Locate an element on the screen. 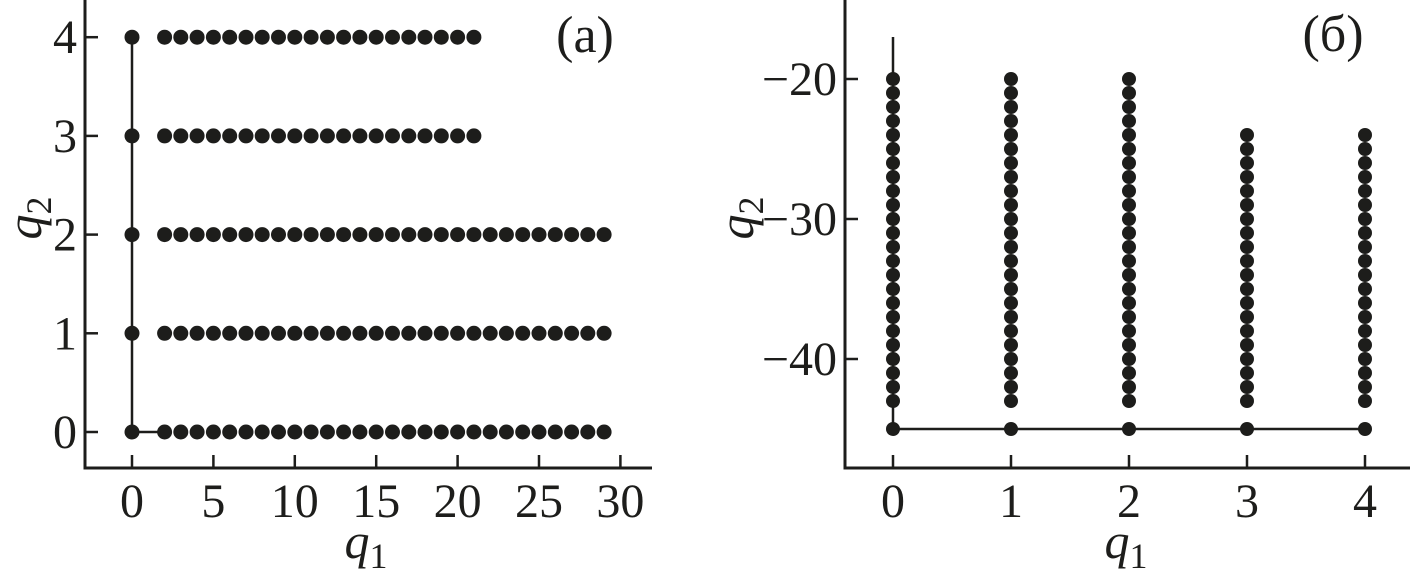  y-tick-label: 0 is located at coordinates (65, 432).